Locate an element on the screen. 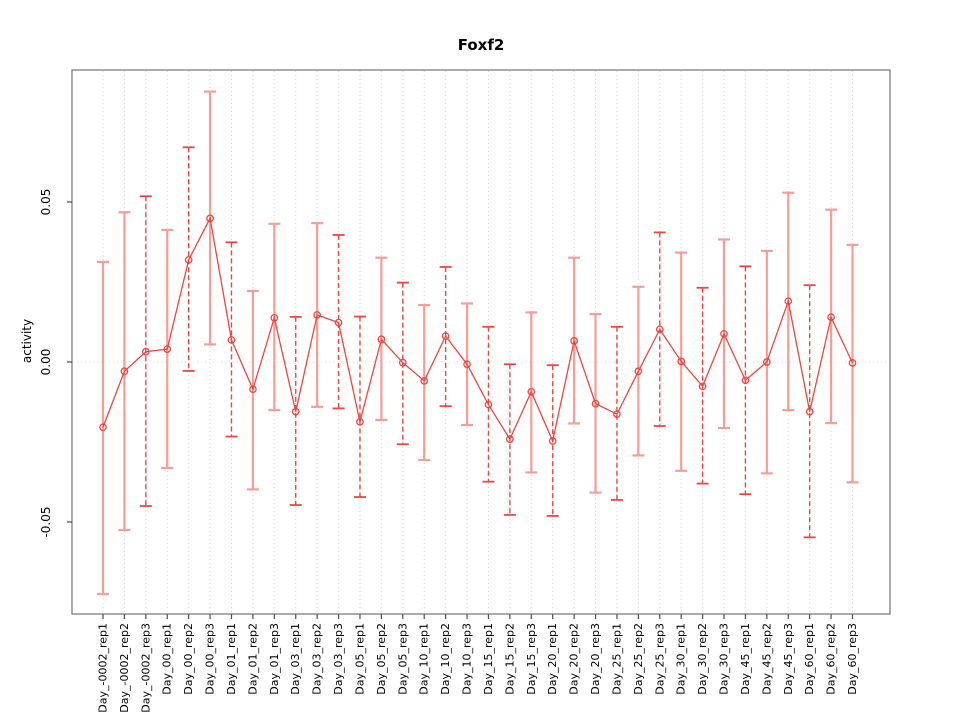 This screenshot has width=960, height=720. x-tick-label: Day_05_rep1 is located at coordinates (359, 659).